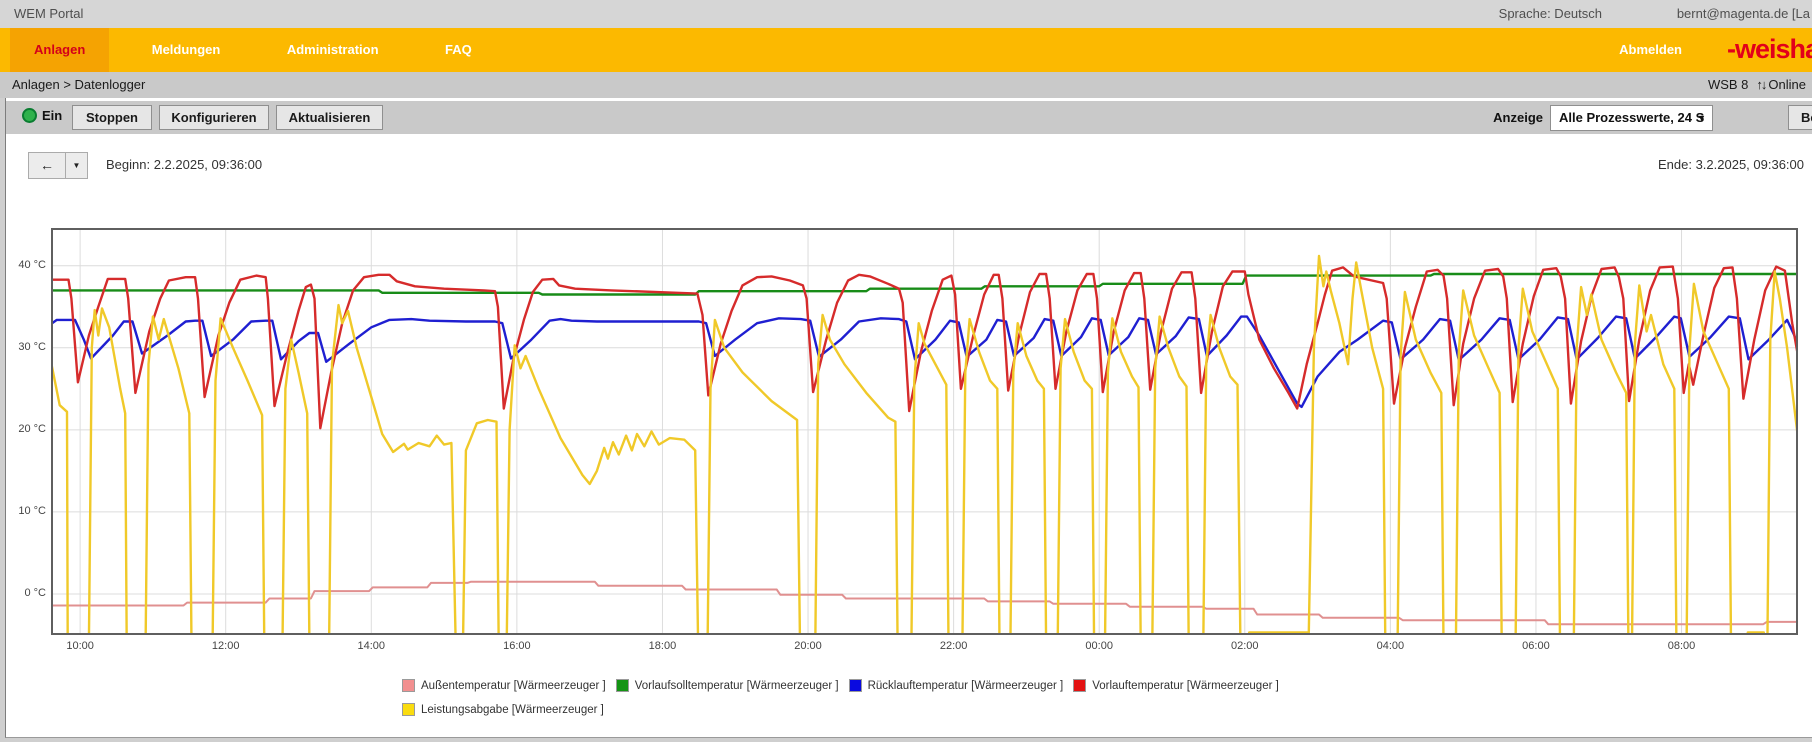 The height and width of the screenshot is (742, 1812). What do you see at coordinates (1743, 13) in the screenshot?
I see `logged-in-user: bernt@magenta.de [La` at bounding box center [1743, 13].